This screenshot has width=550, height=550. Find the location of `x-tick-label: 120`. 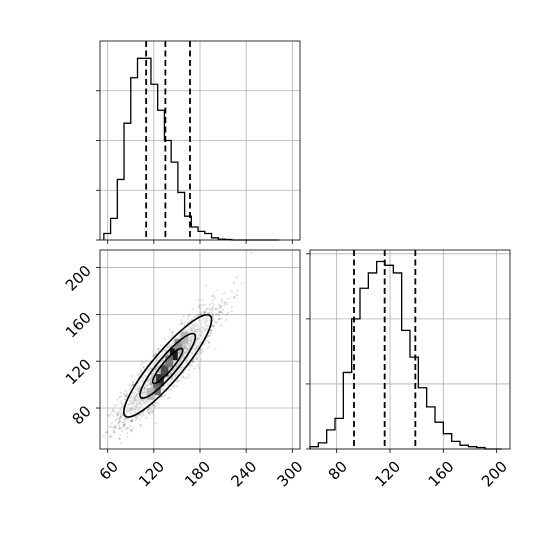

x-tick-label: 120 is located at coordinates (151, 474).